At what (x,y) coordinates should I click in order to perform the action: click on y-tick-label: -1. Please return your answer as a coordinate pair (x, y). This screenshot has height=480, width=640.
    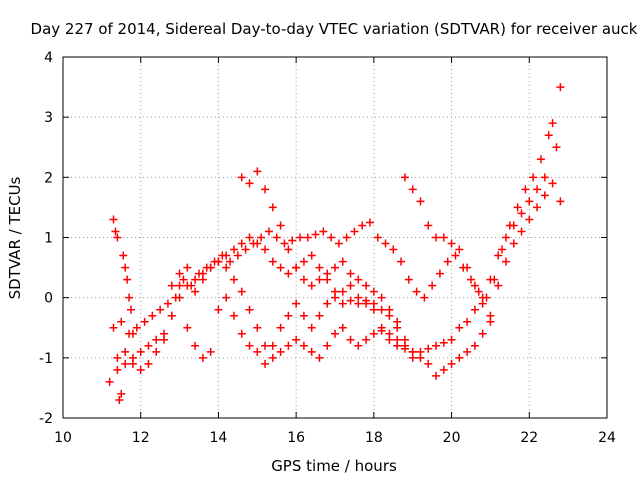
    Looking at the image, I should click on (46, 359).